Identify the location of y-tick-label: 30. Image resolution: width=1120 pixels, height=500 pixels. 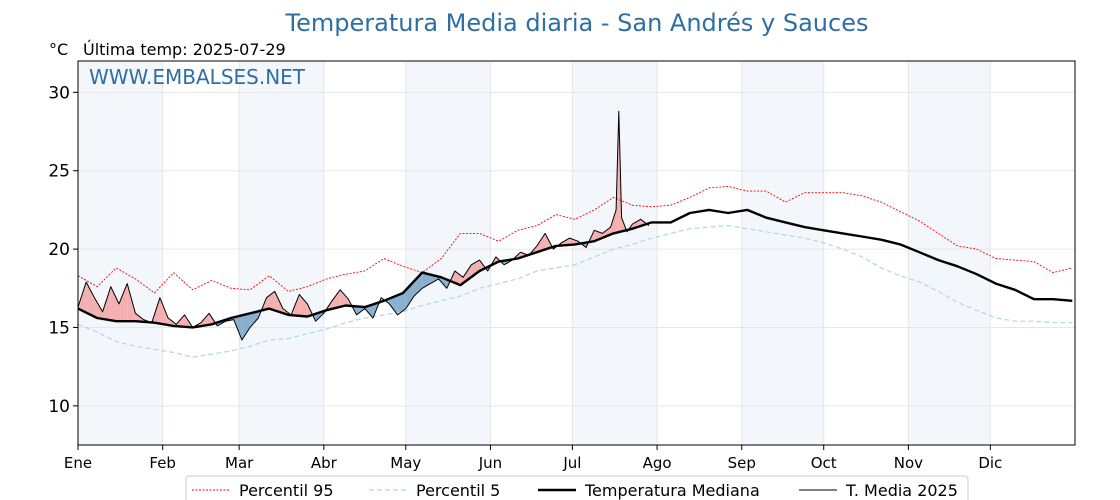
(59, 93).